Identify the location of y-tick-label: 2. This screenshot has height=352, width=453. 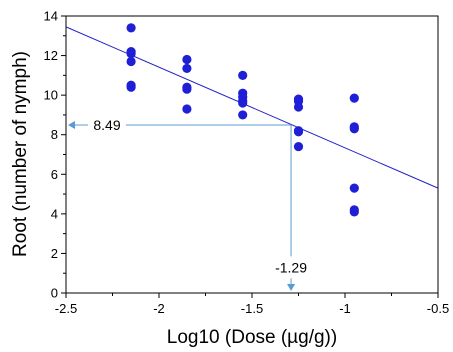
(54, 253).